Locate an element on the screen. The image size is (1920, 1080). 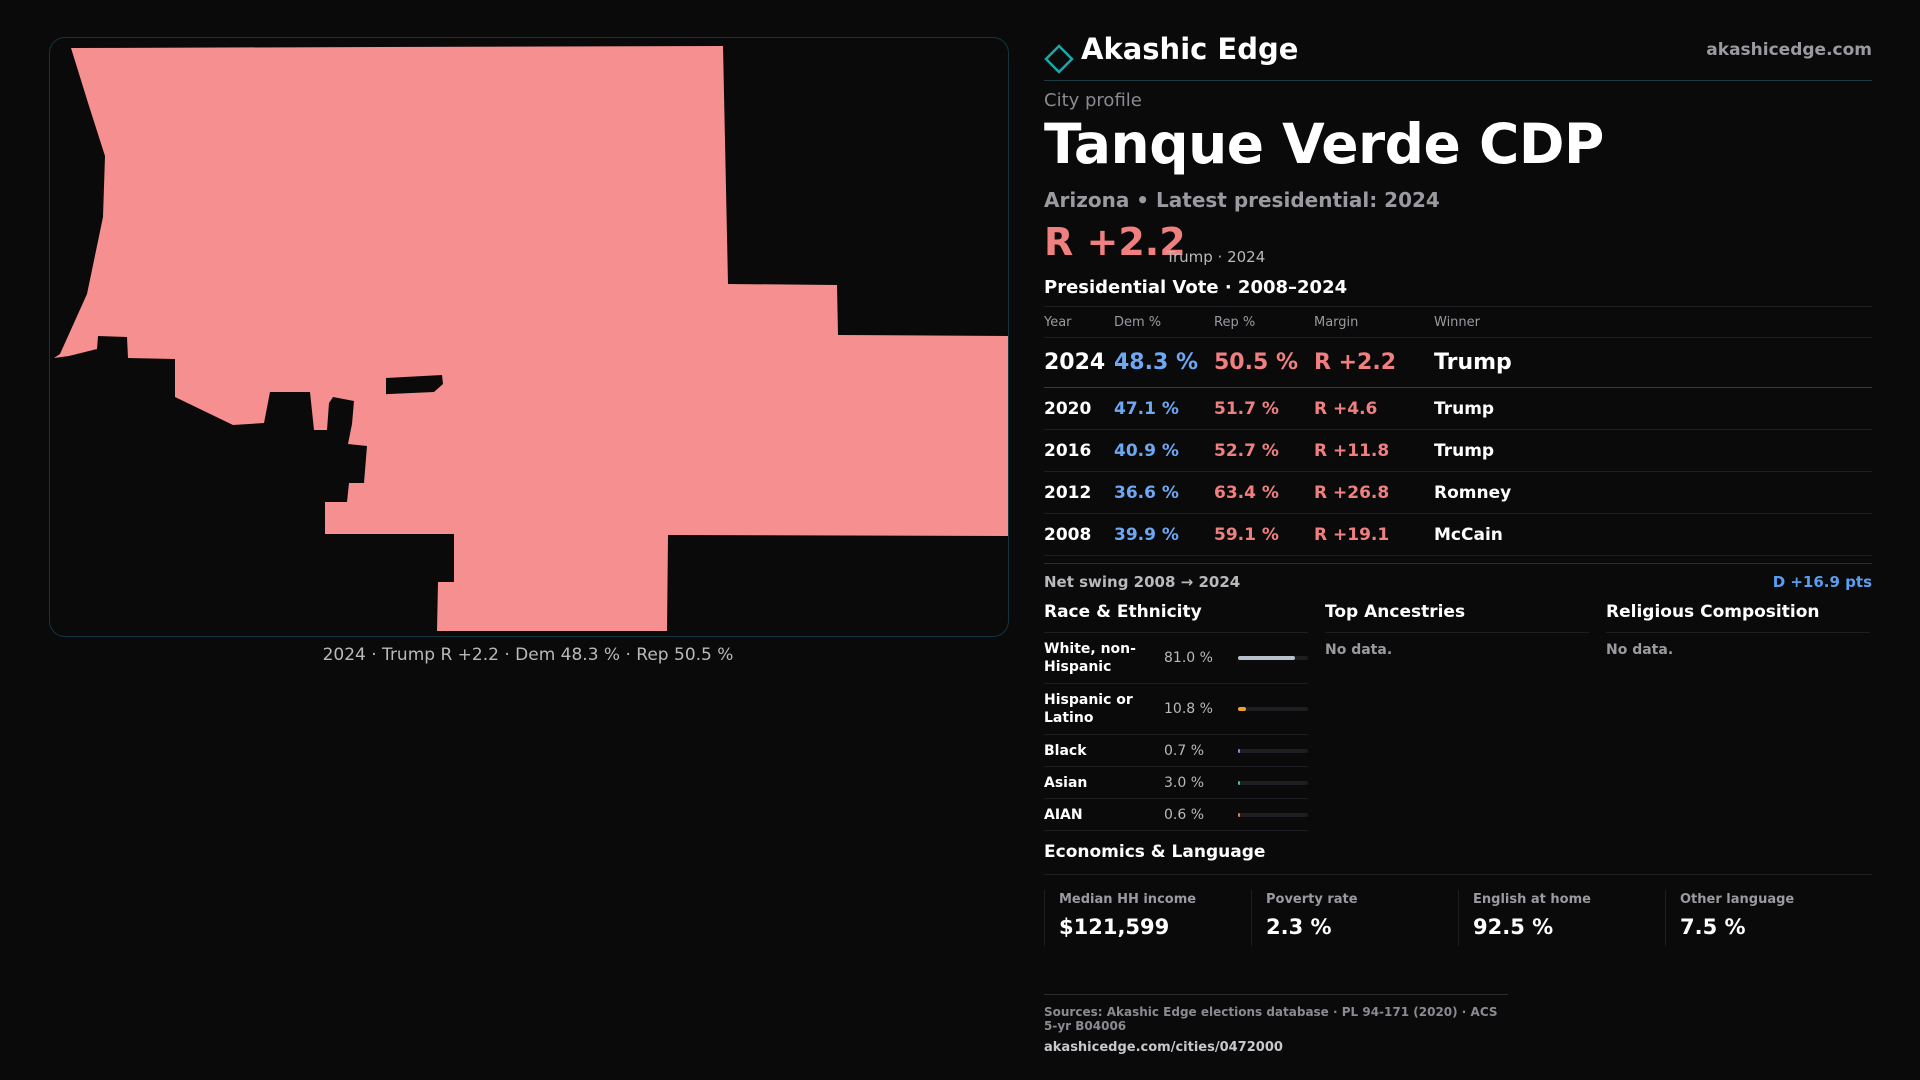
race-percent: 3.0 % is located at coordinates (1184, 782).